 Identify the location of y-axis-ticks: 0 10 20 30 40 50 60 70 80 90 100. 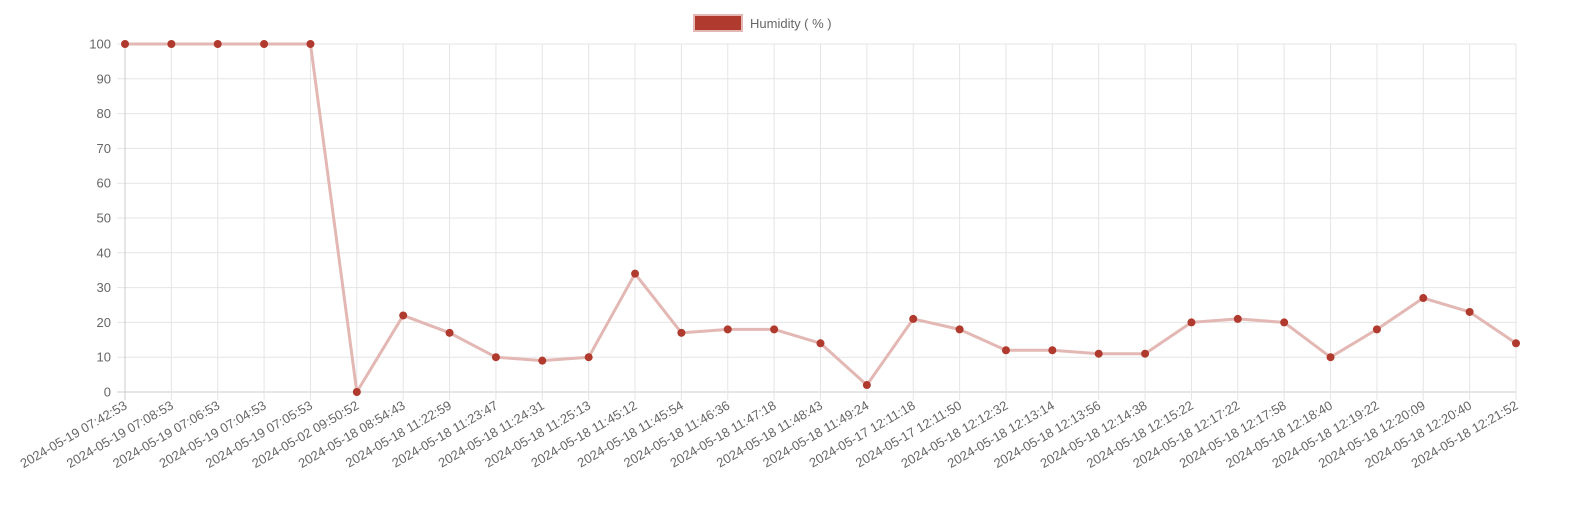
(100, 218).